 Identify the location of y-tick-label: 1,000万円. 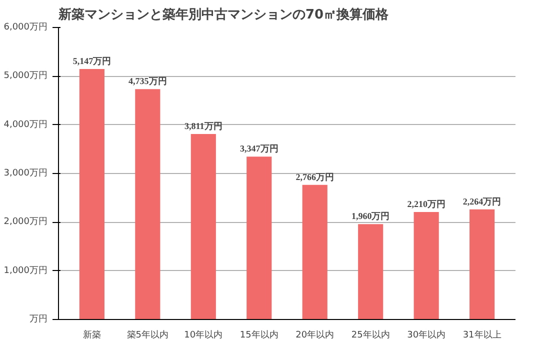
(26, 271).